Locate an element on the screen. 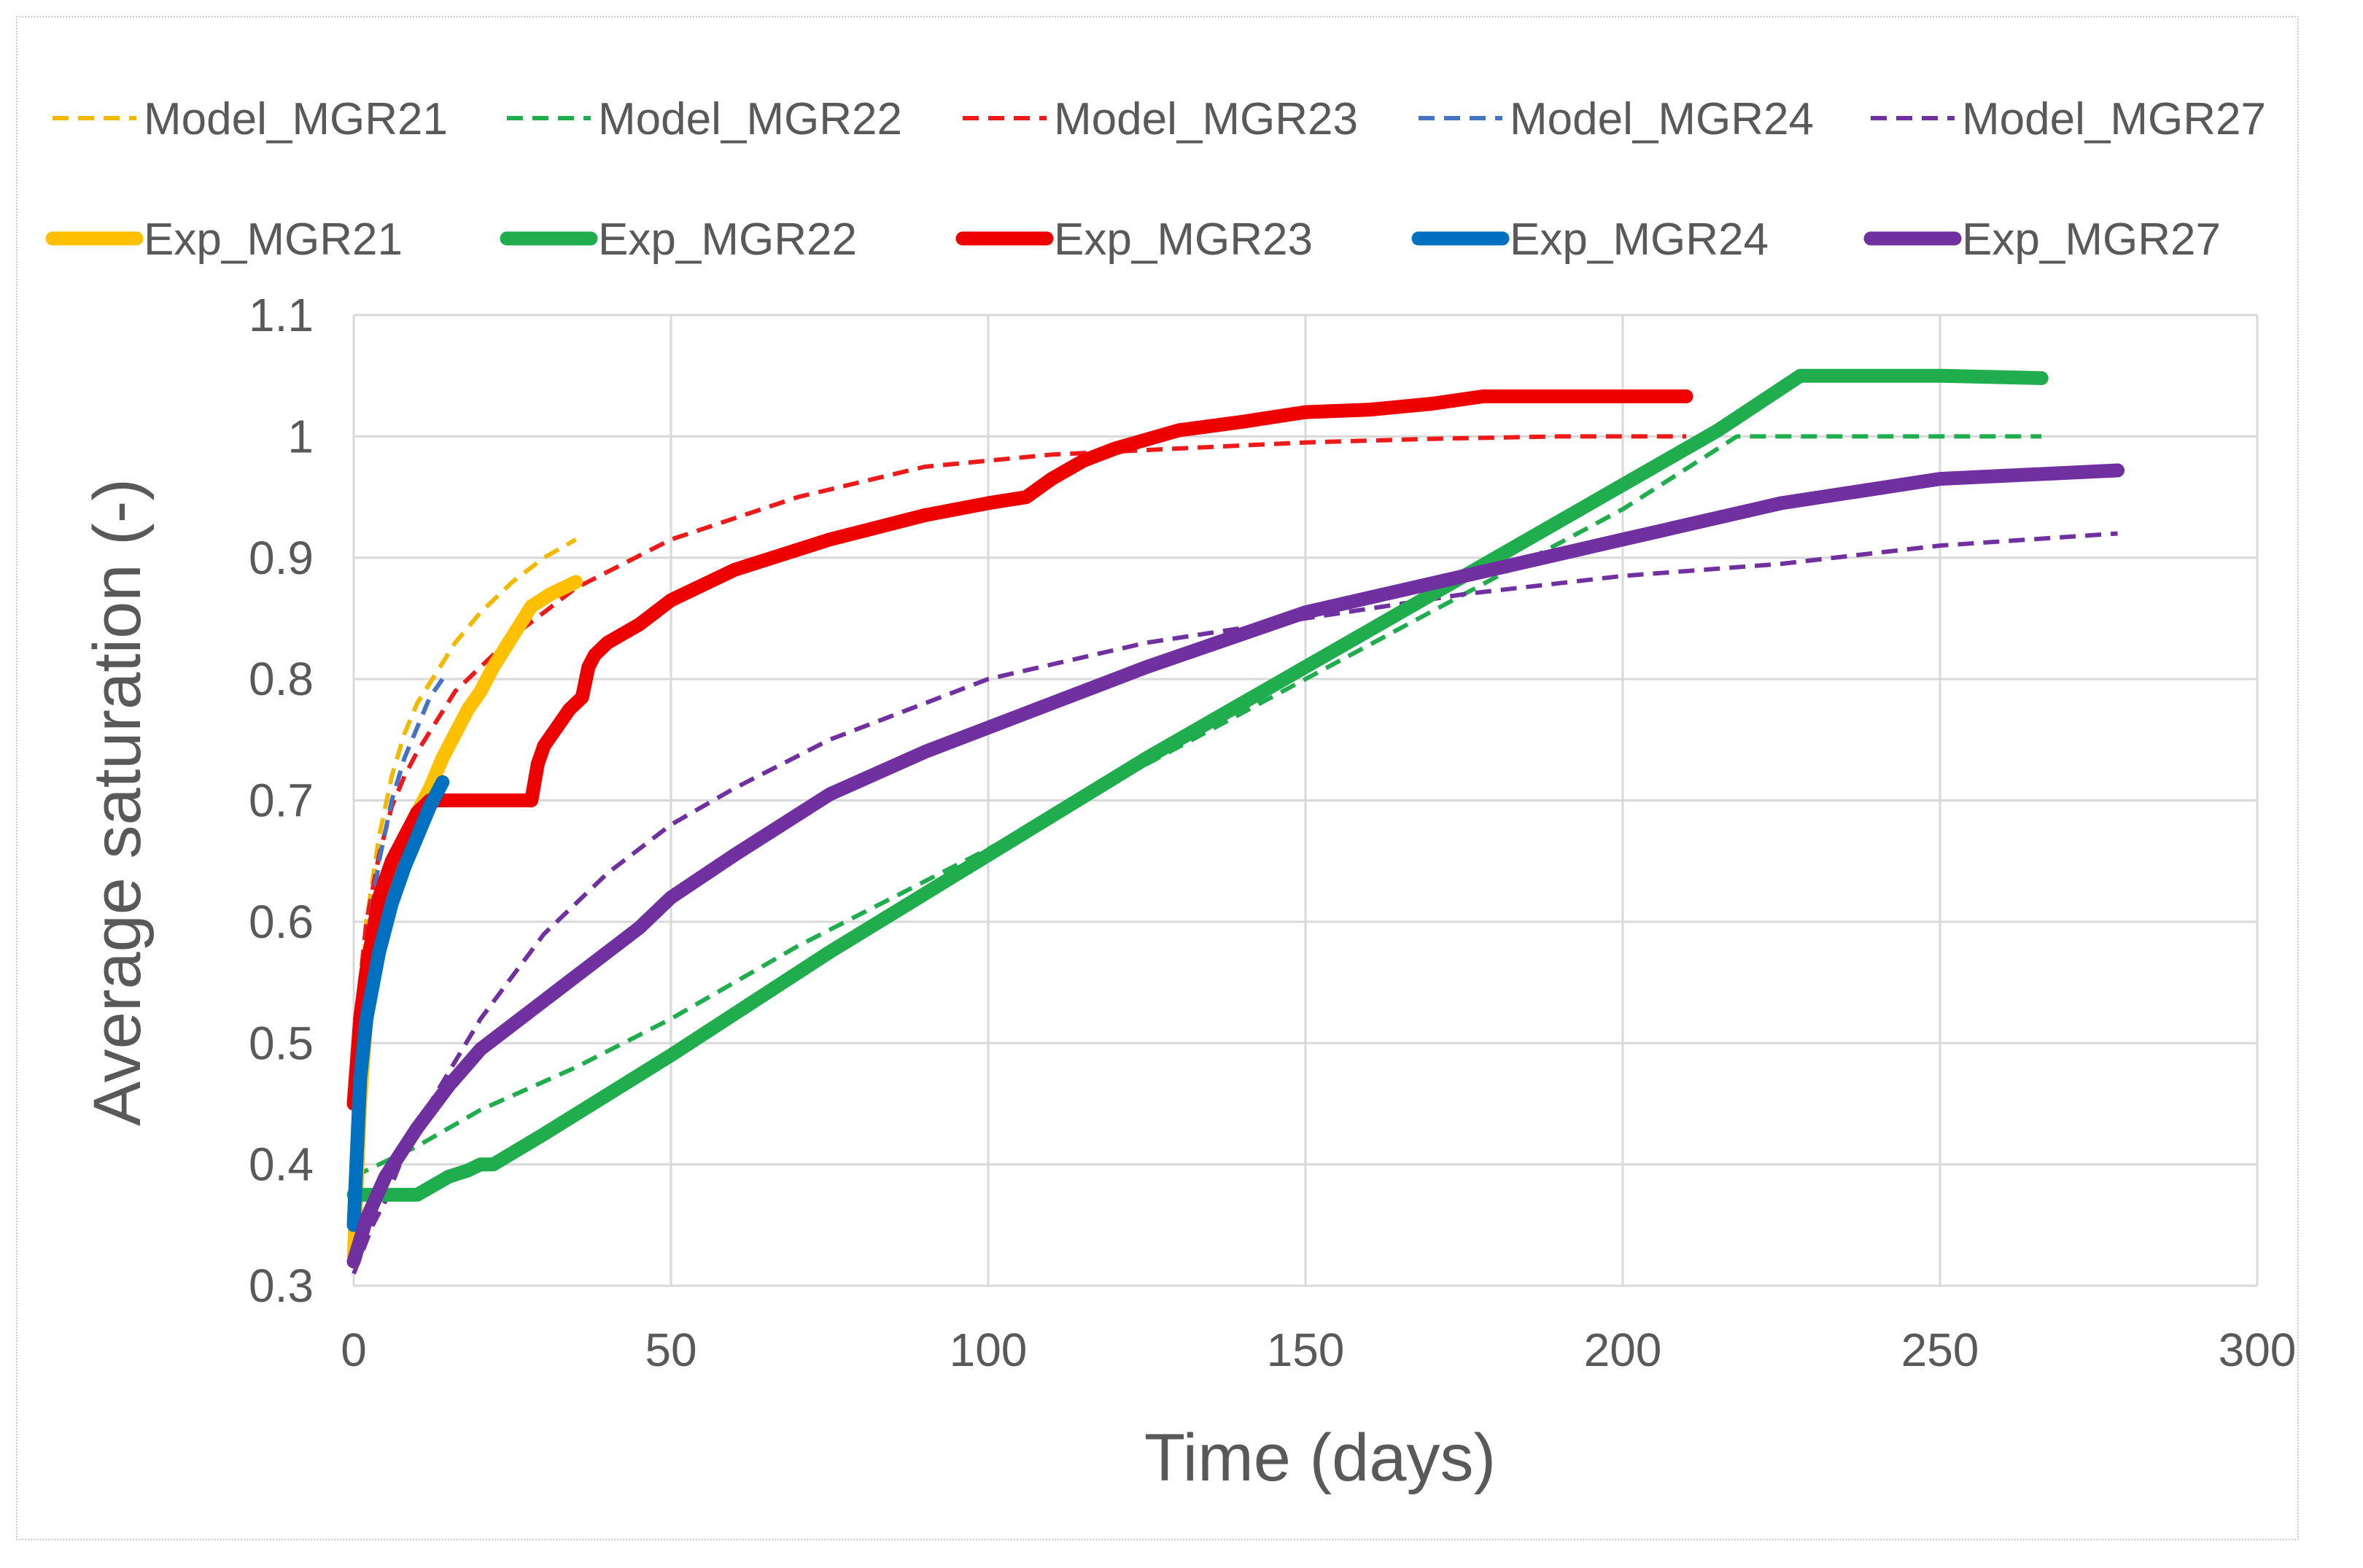 The width and height of the screenshot is (2363, 1568). legend-label: Exp_MGR21 is located at coordinates (273, 239).